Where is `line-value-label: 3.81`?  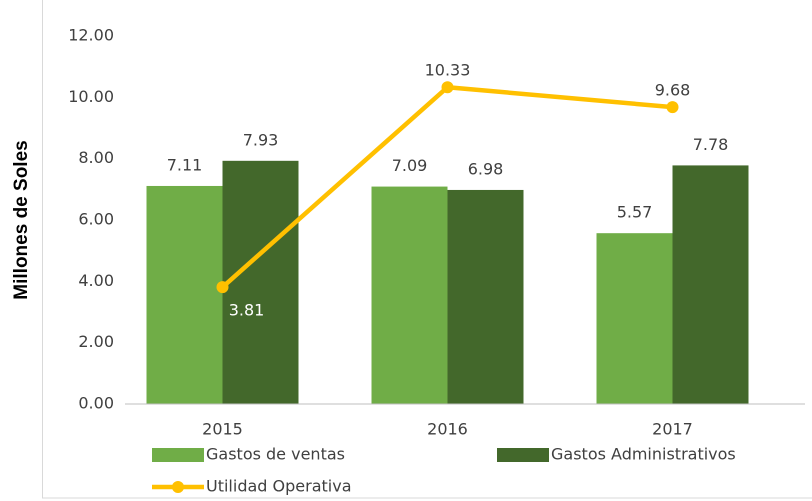 line-value-label: 3.81 is located at coordinates (247, 310).